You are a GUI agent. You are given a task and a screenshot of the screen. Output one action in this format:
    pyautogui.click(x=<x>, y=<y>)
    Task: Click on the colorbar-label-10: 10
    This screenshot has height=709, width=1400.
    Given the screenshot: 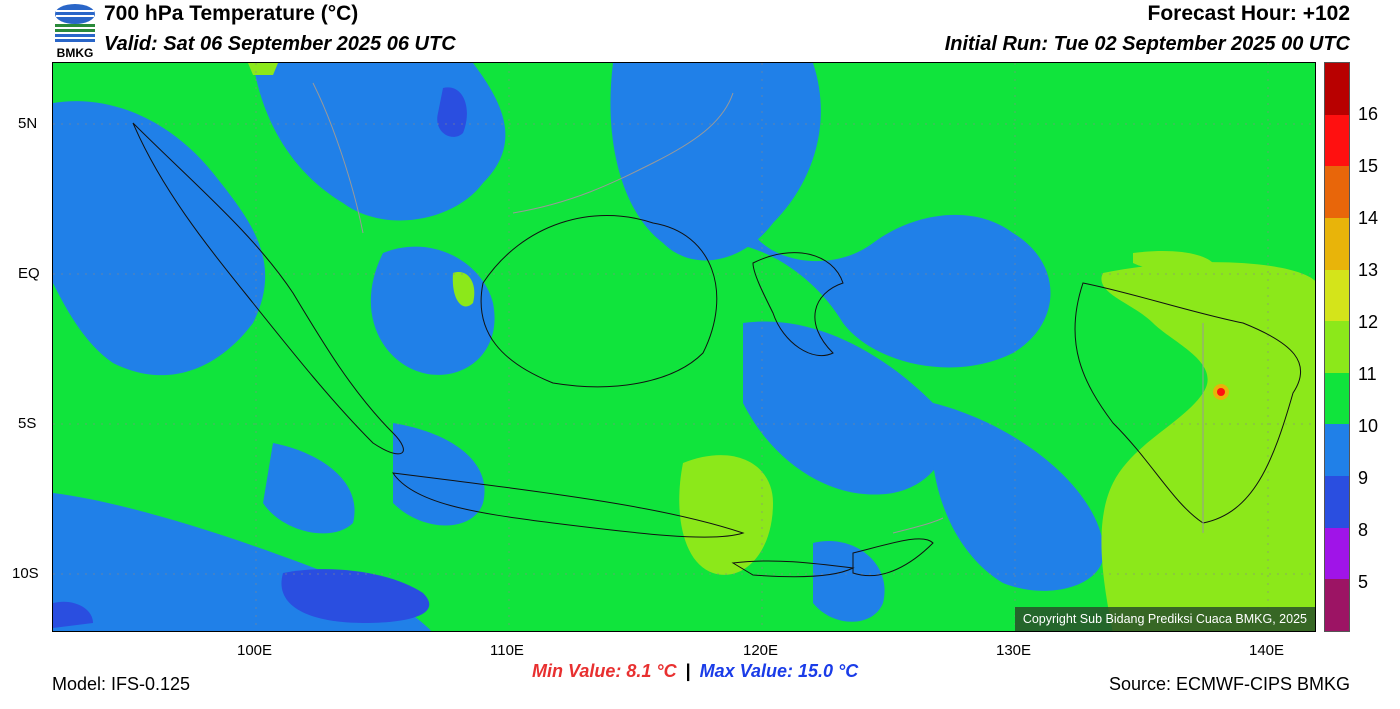 What is the action you would take?
    pyautogui.click(x=1368, y=426)
    